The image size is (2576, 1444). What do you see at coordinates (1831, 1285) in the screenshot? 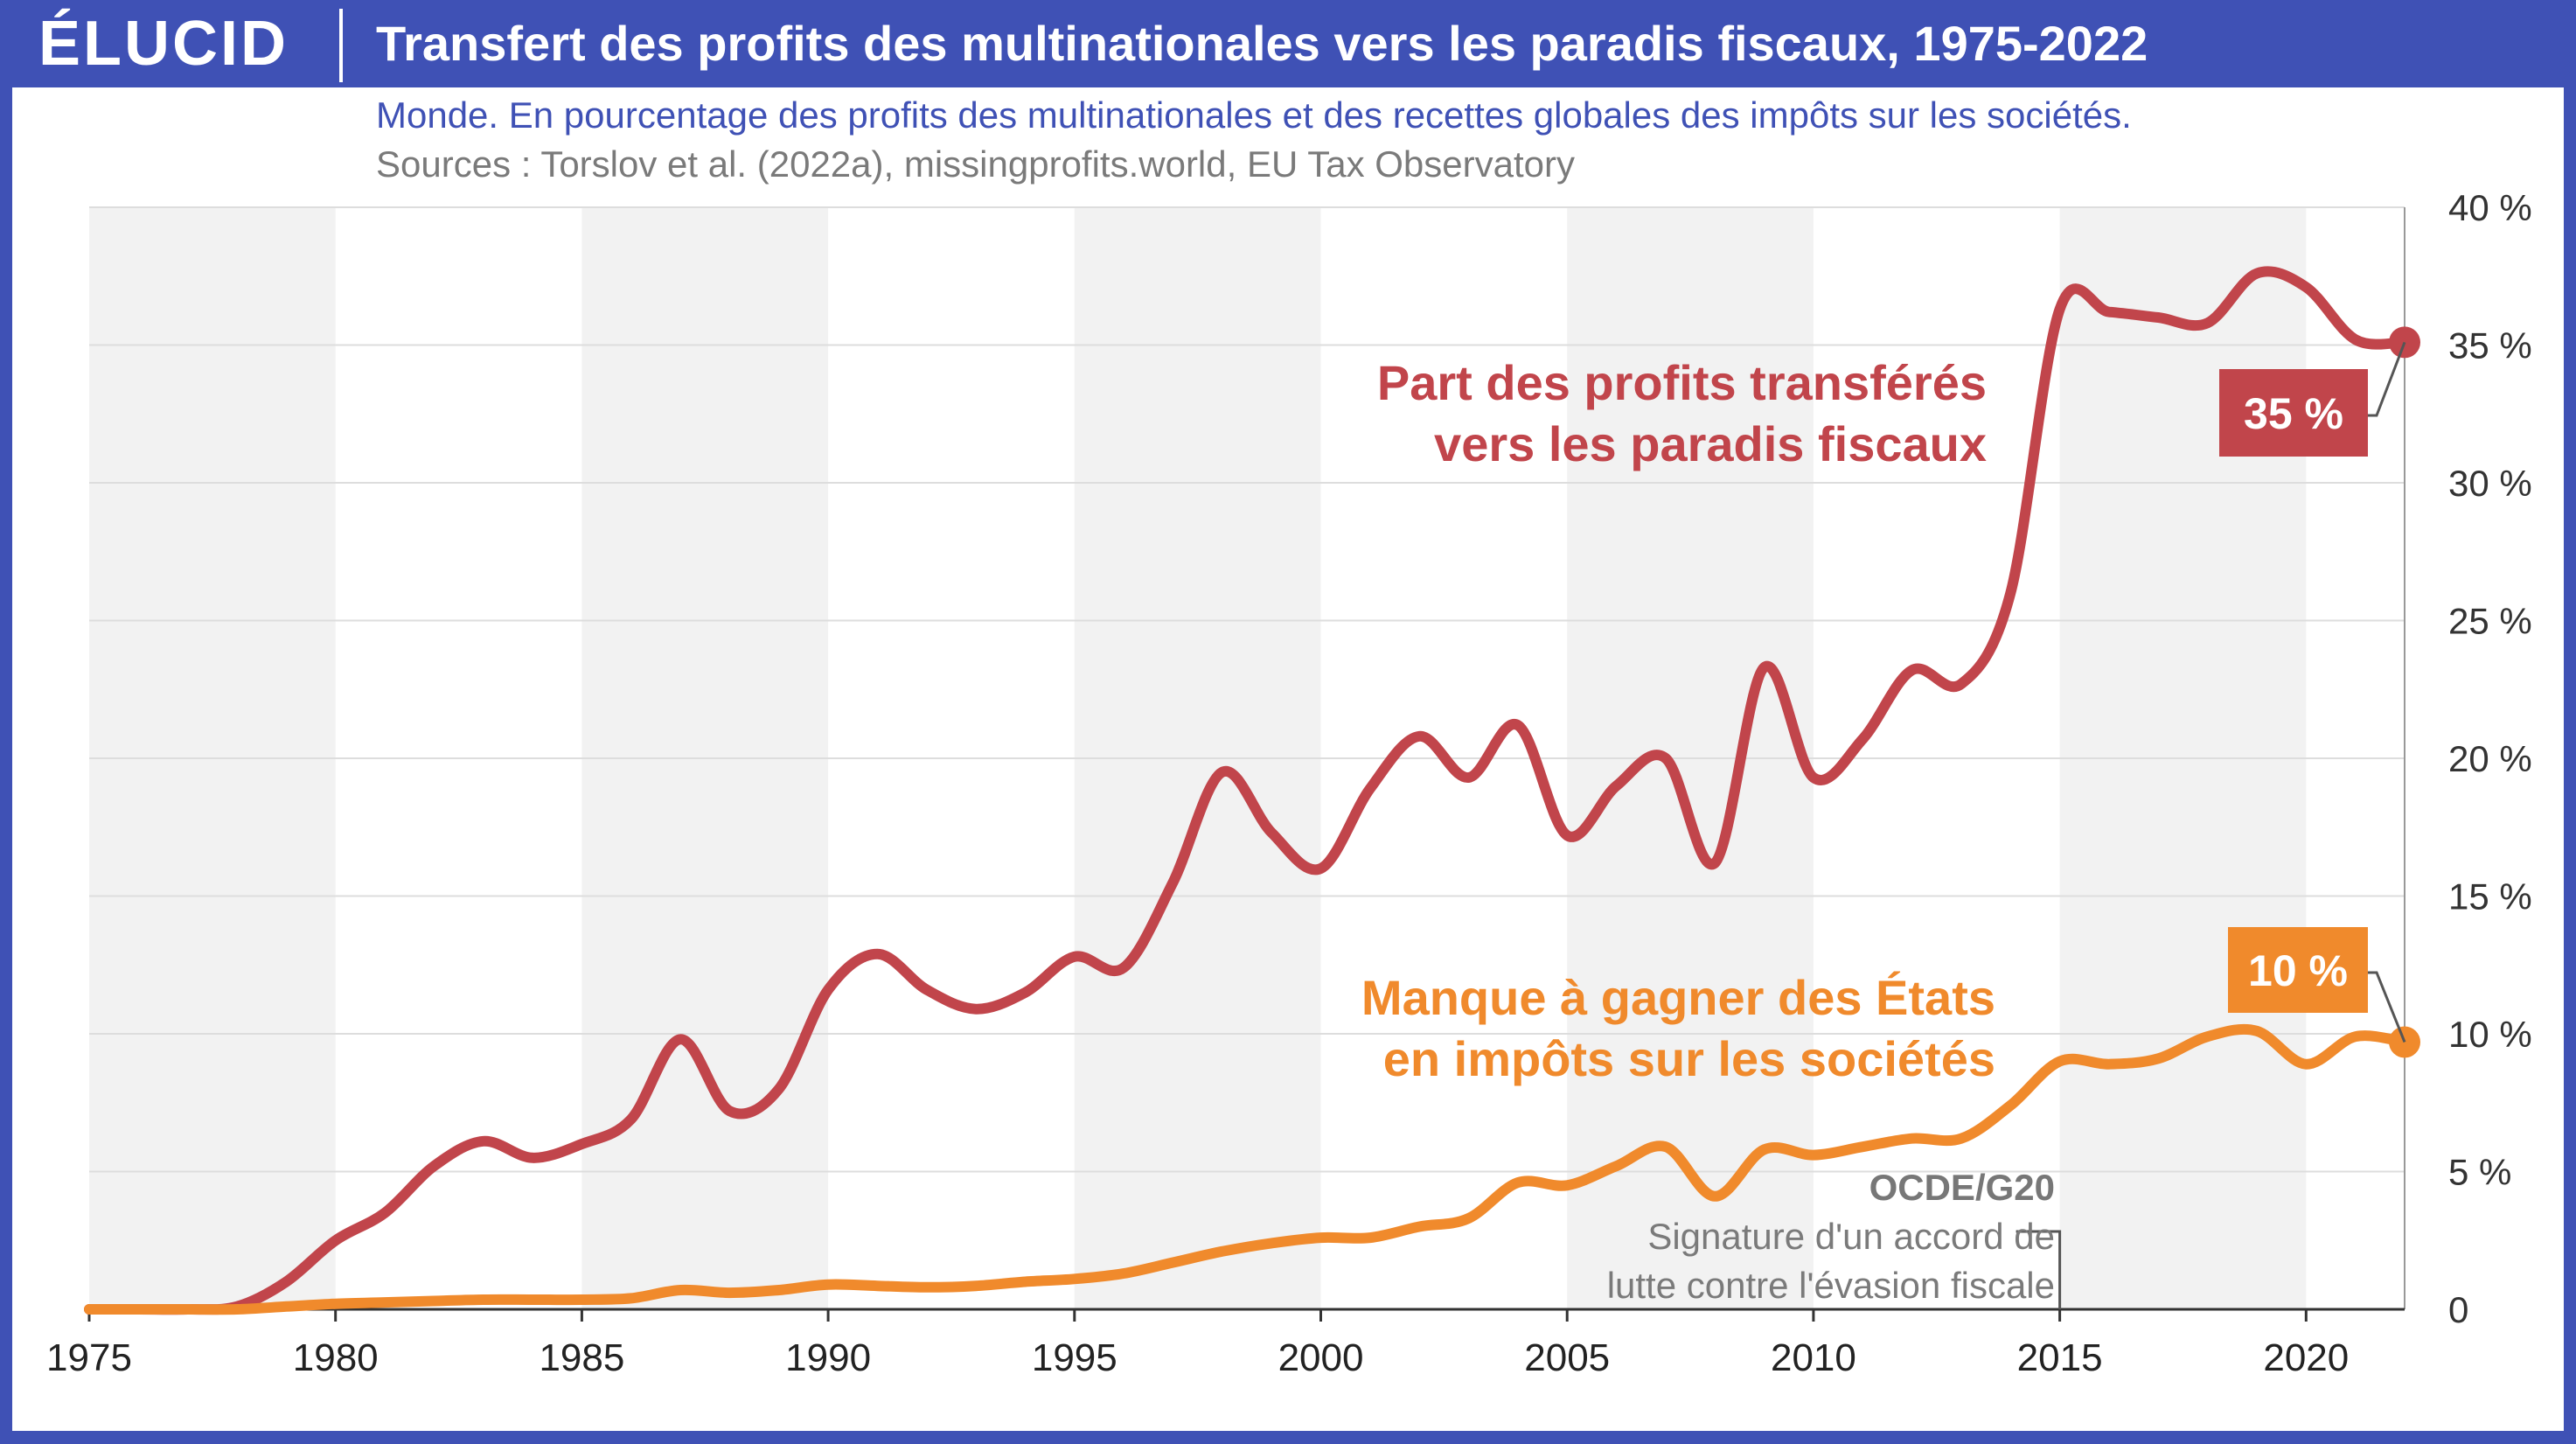
I see `annotation-text: lutte contre l'évasion fiscale` at bounding box center [1831, 1285].